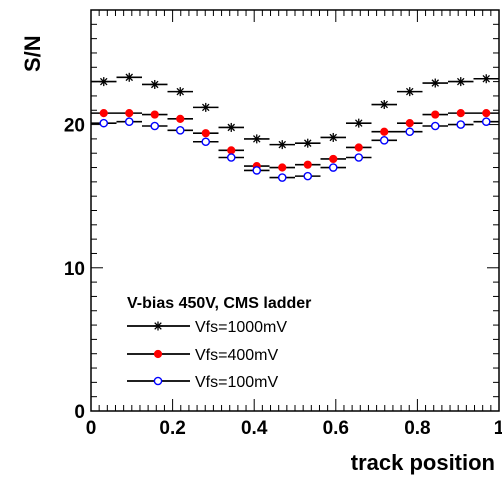  What do you see at coordinates (498, 428) in the screenshot?
I see `x-tick-label: 1` at bounding box center [498, 428].